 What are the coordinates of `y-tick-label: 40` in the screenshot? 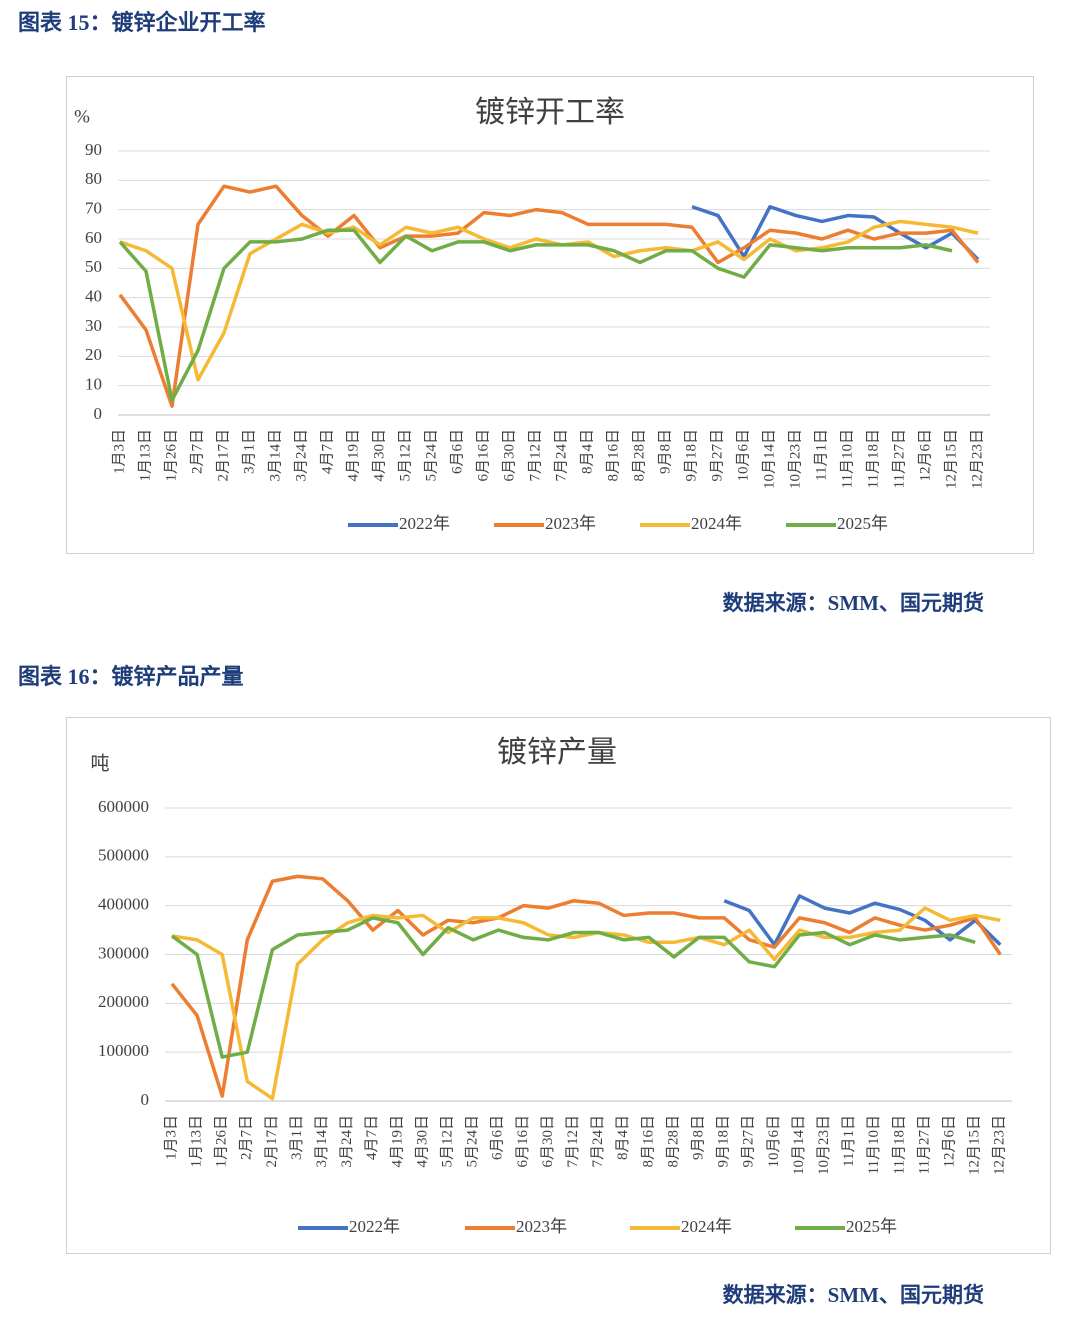 It's located at (93, 296).